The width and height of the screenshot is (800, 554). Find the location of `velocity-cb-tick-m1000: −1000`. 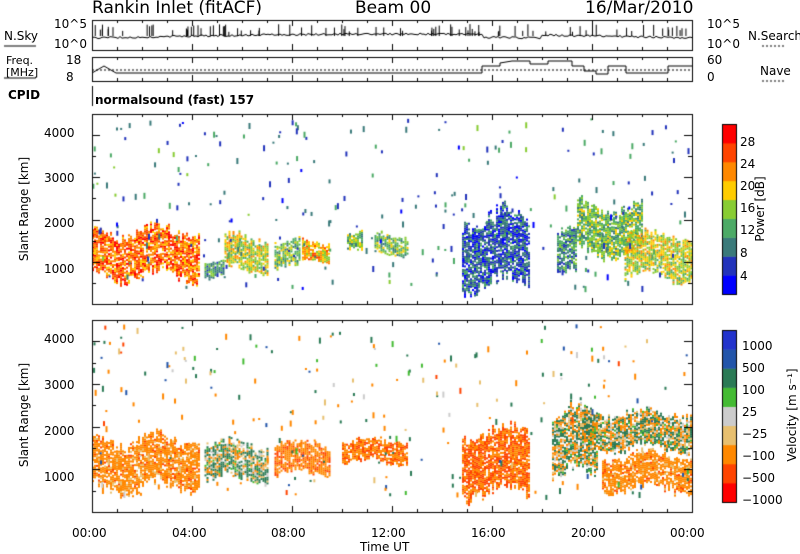

velocity-cb-tick-m1000: −1000 is located at coordinates (762, 500).